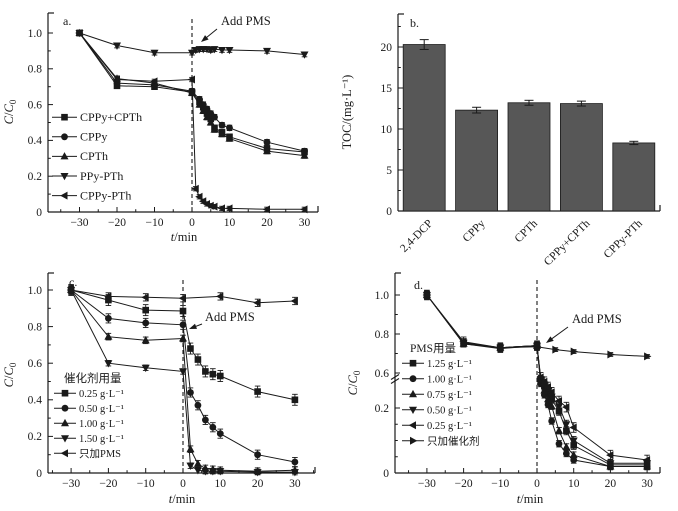 This screenshot has width=678, height=511. I want to click on legend-label: 1.25 g·L⁻¹, so click(449, 364).